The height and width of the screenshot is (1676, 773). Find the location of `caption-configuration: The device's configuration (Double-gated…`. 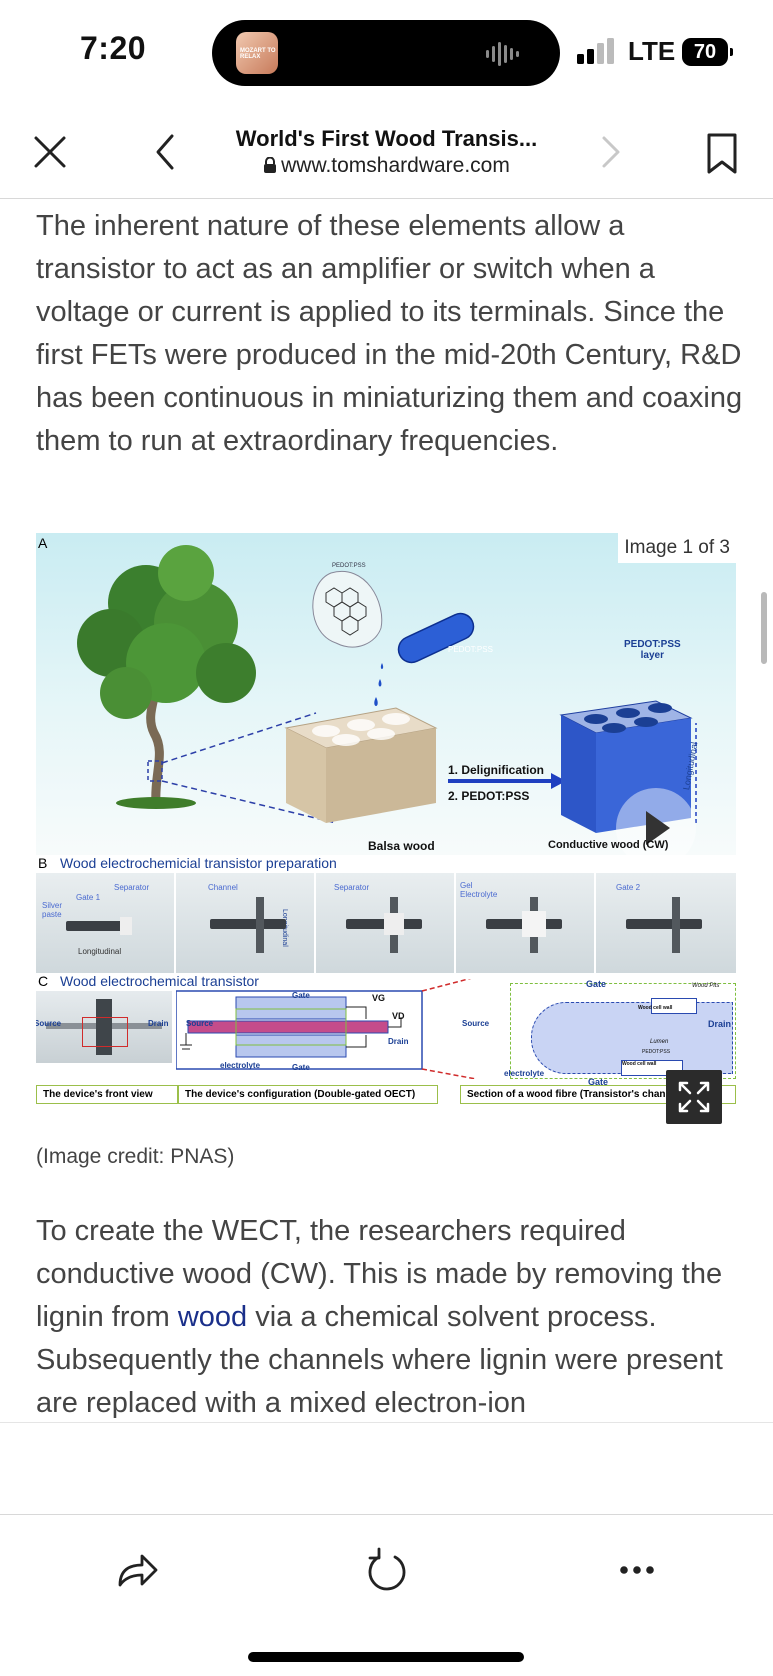

caption-configuration: The device's configuration (Double-gated… is located at coordinates (308, 1094).